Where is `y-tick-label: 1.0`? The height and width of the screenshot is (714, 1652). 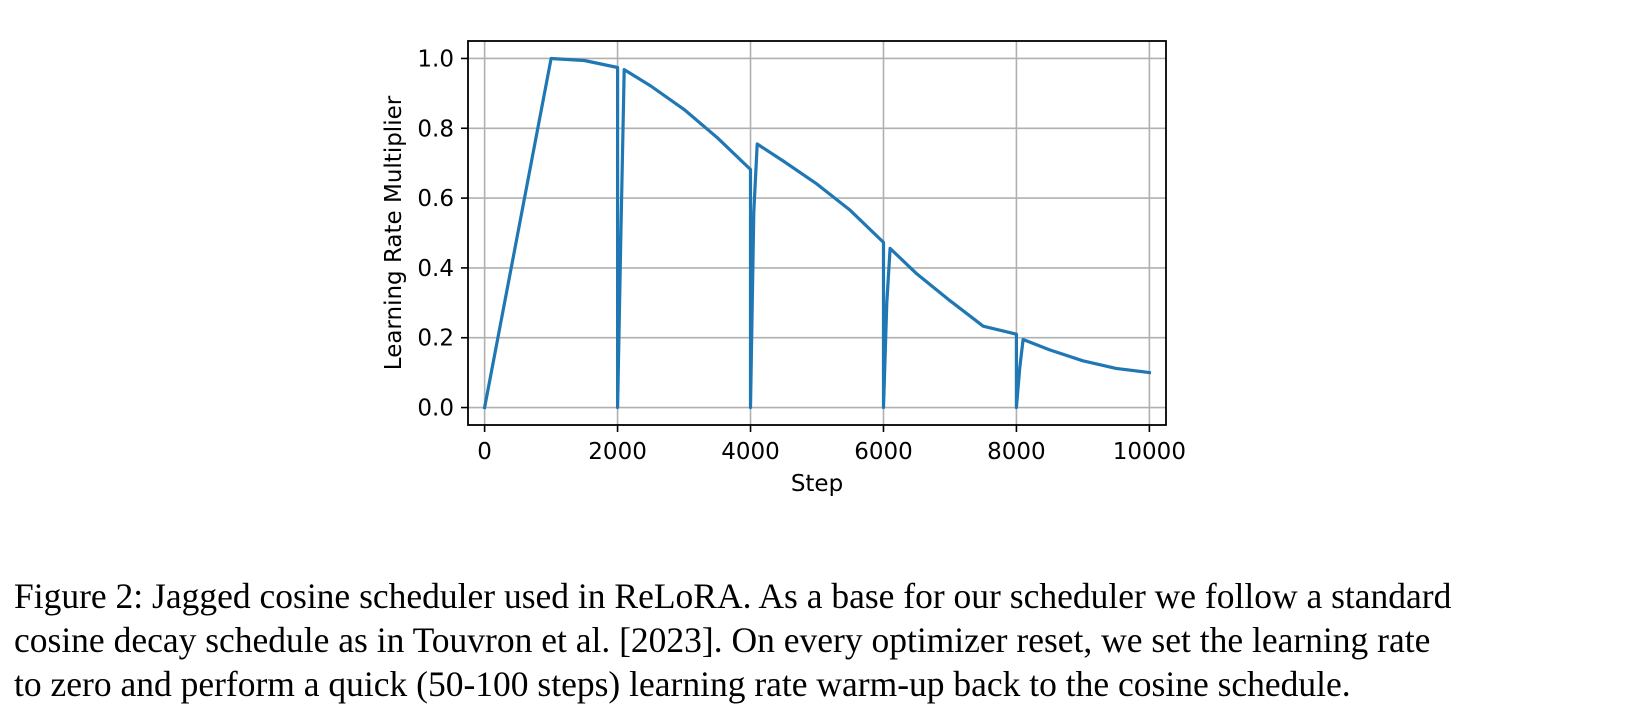
y-tick-label: 1.0 is located at coordinates (435, 59).